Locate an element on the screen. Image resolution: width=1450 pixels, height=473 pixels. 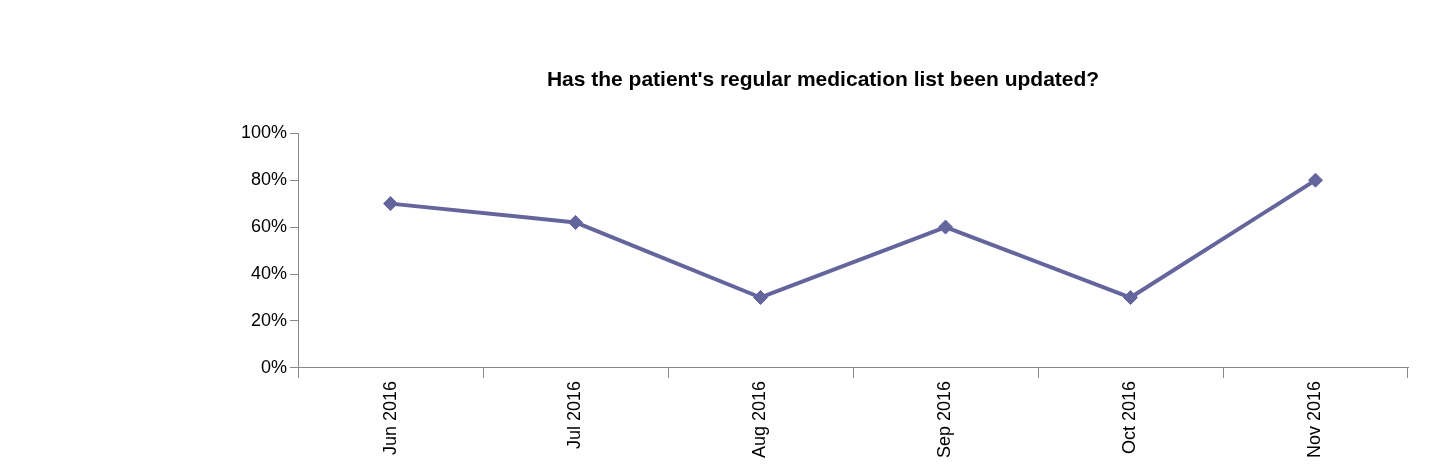
y-tick-label: 20% is located at coordinates (269, 319).